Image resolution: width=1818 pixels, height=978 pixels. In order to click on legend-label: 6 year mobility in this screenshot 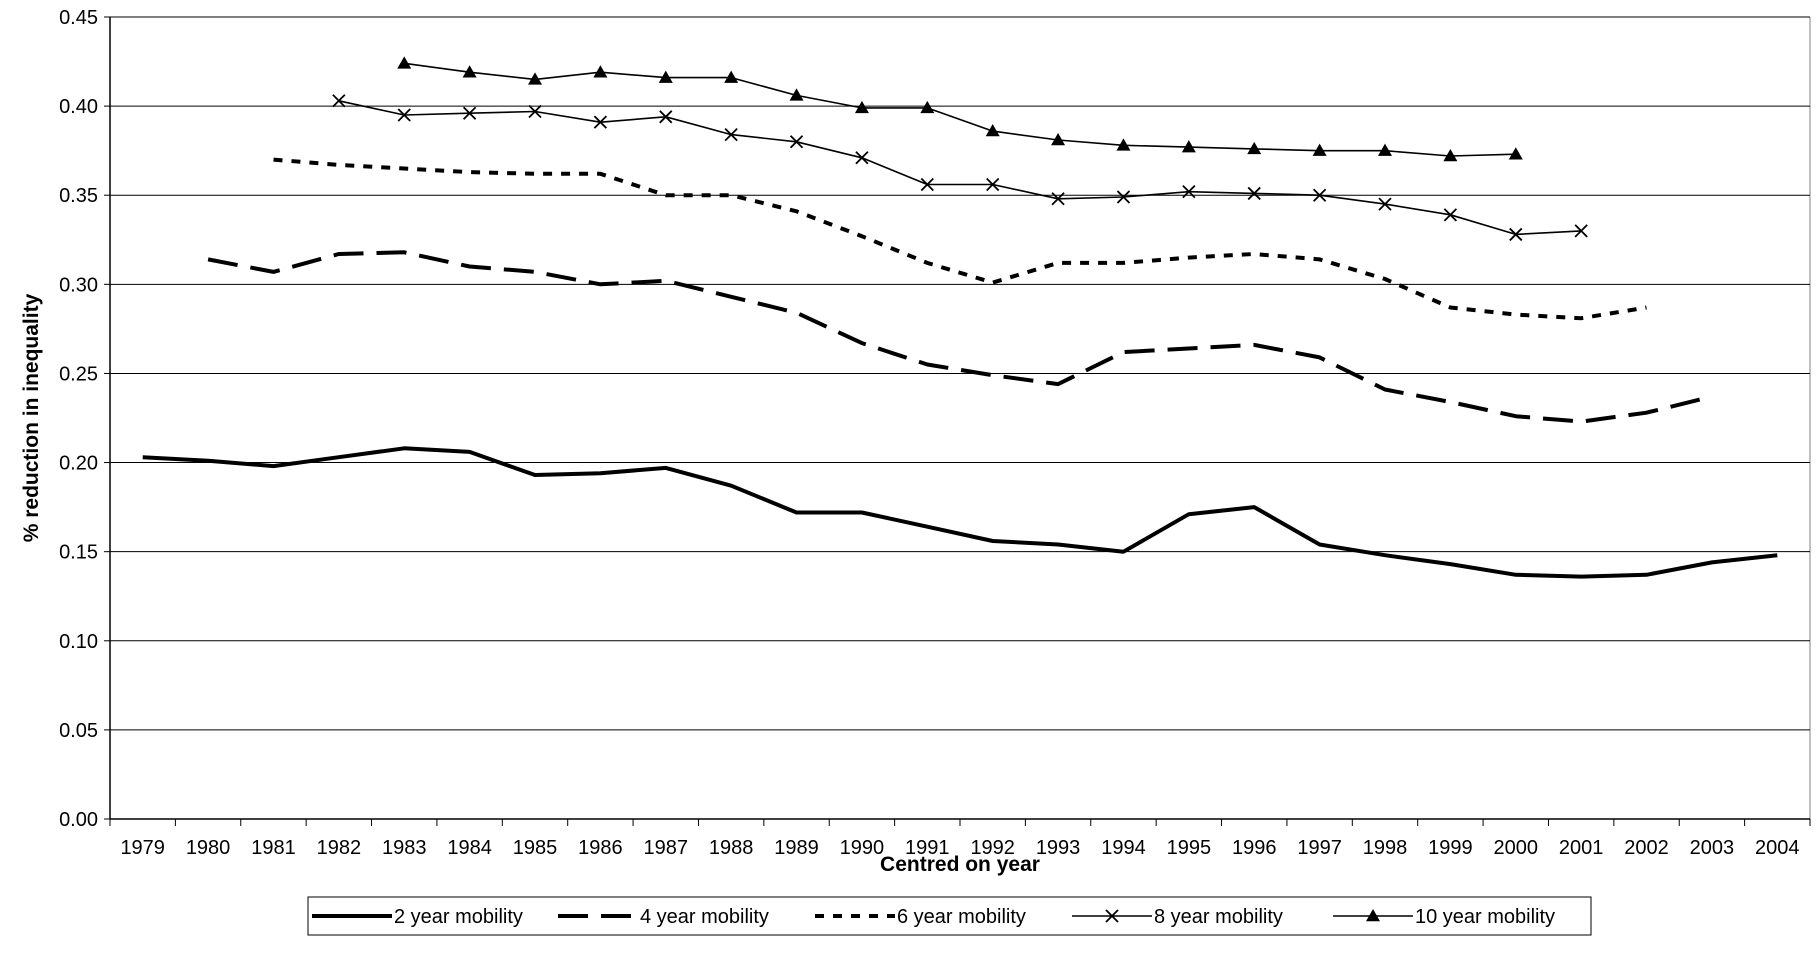, I will do `click(961, 917)`.